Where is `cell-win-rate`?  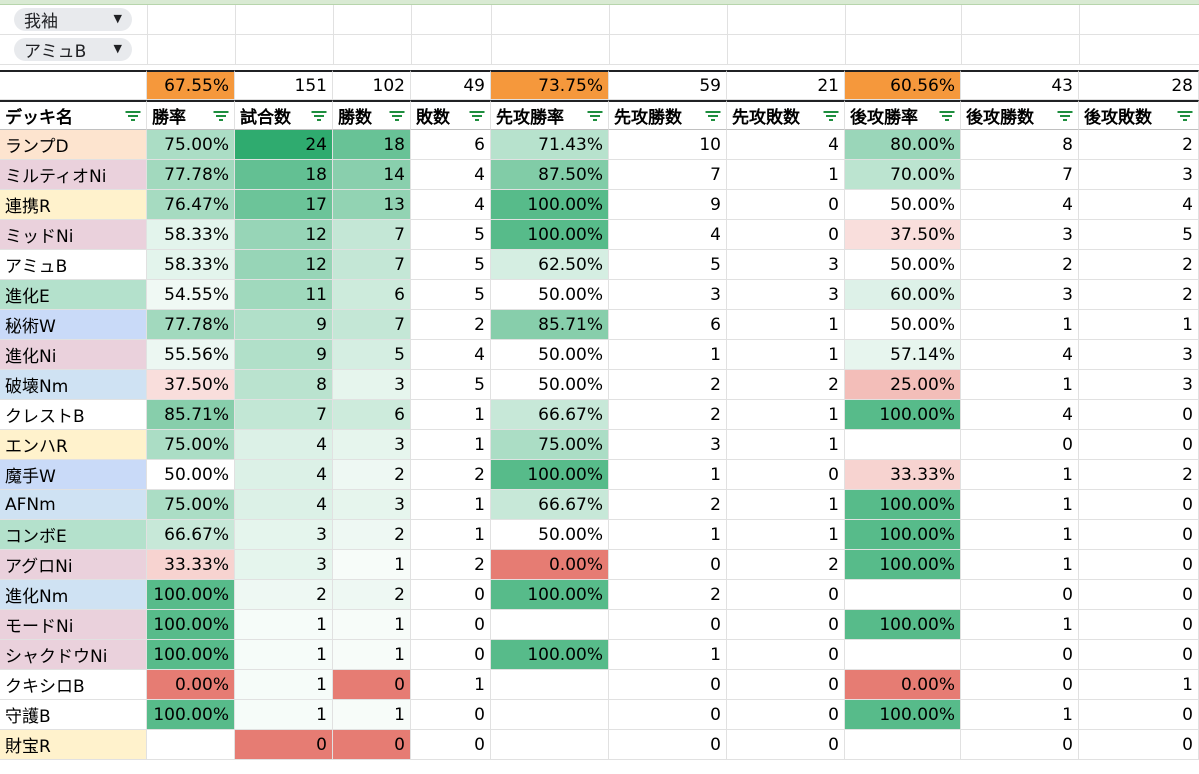
cell-win-rate is located at coordinates (191, 745).